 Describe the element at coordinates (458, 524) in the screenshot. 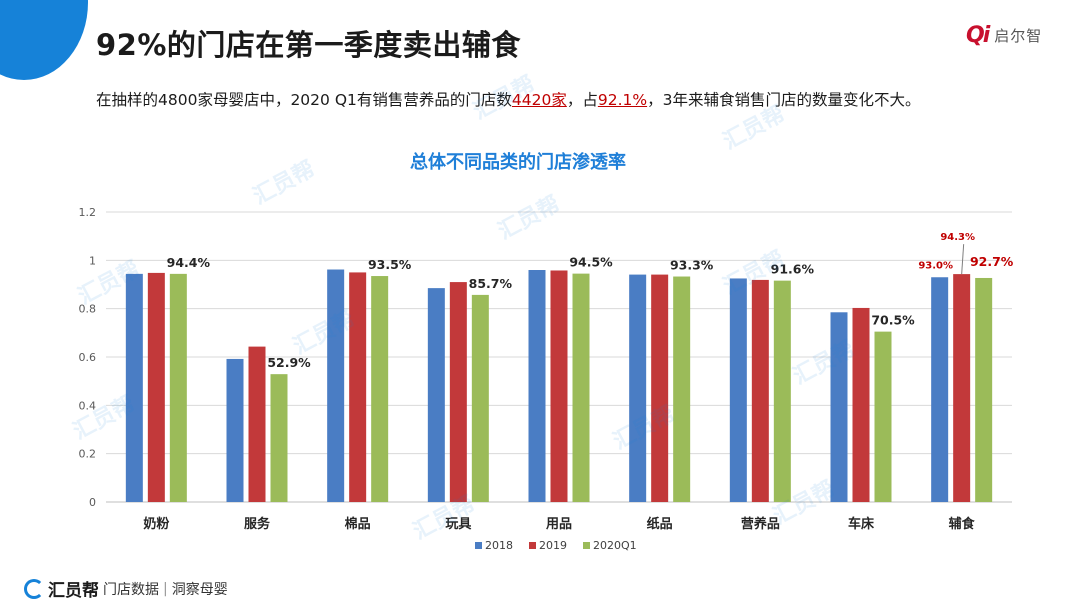

I see `x-tick-label: 玩具` at that location.